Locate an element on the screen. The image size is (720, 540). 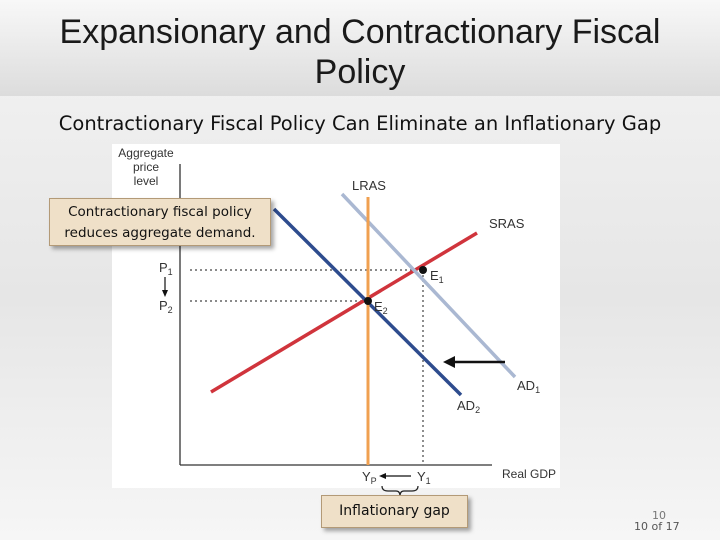
lras-label: LRAS is located at coordinates (369, 185).